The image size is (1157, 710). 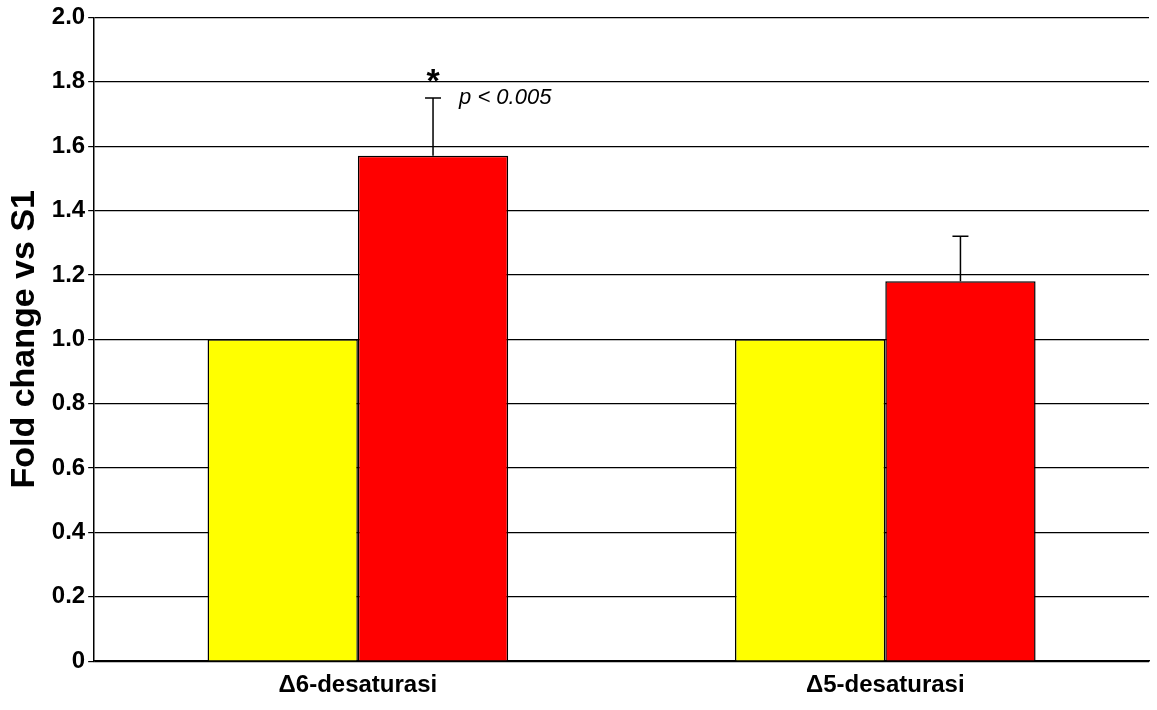 I want to click on y-tick-label: 0.6, so click(x=68, y=466).